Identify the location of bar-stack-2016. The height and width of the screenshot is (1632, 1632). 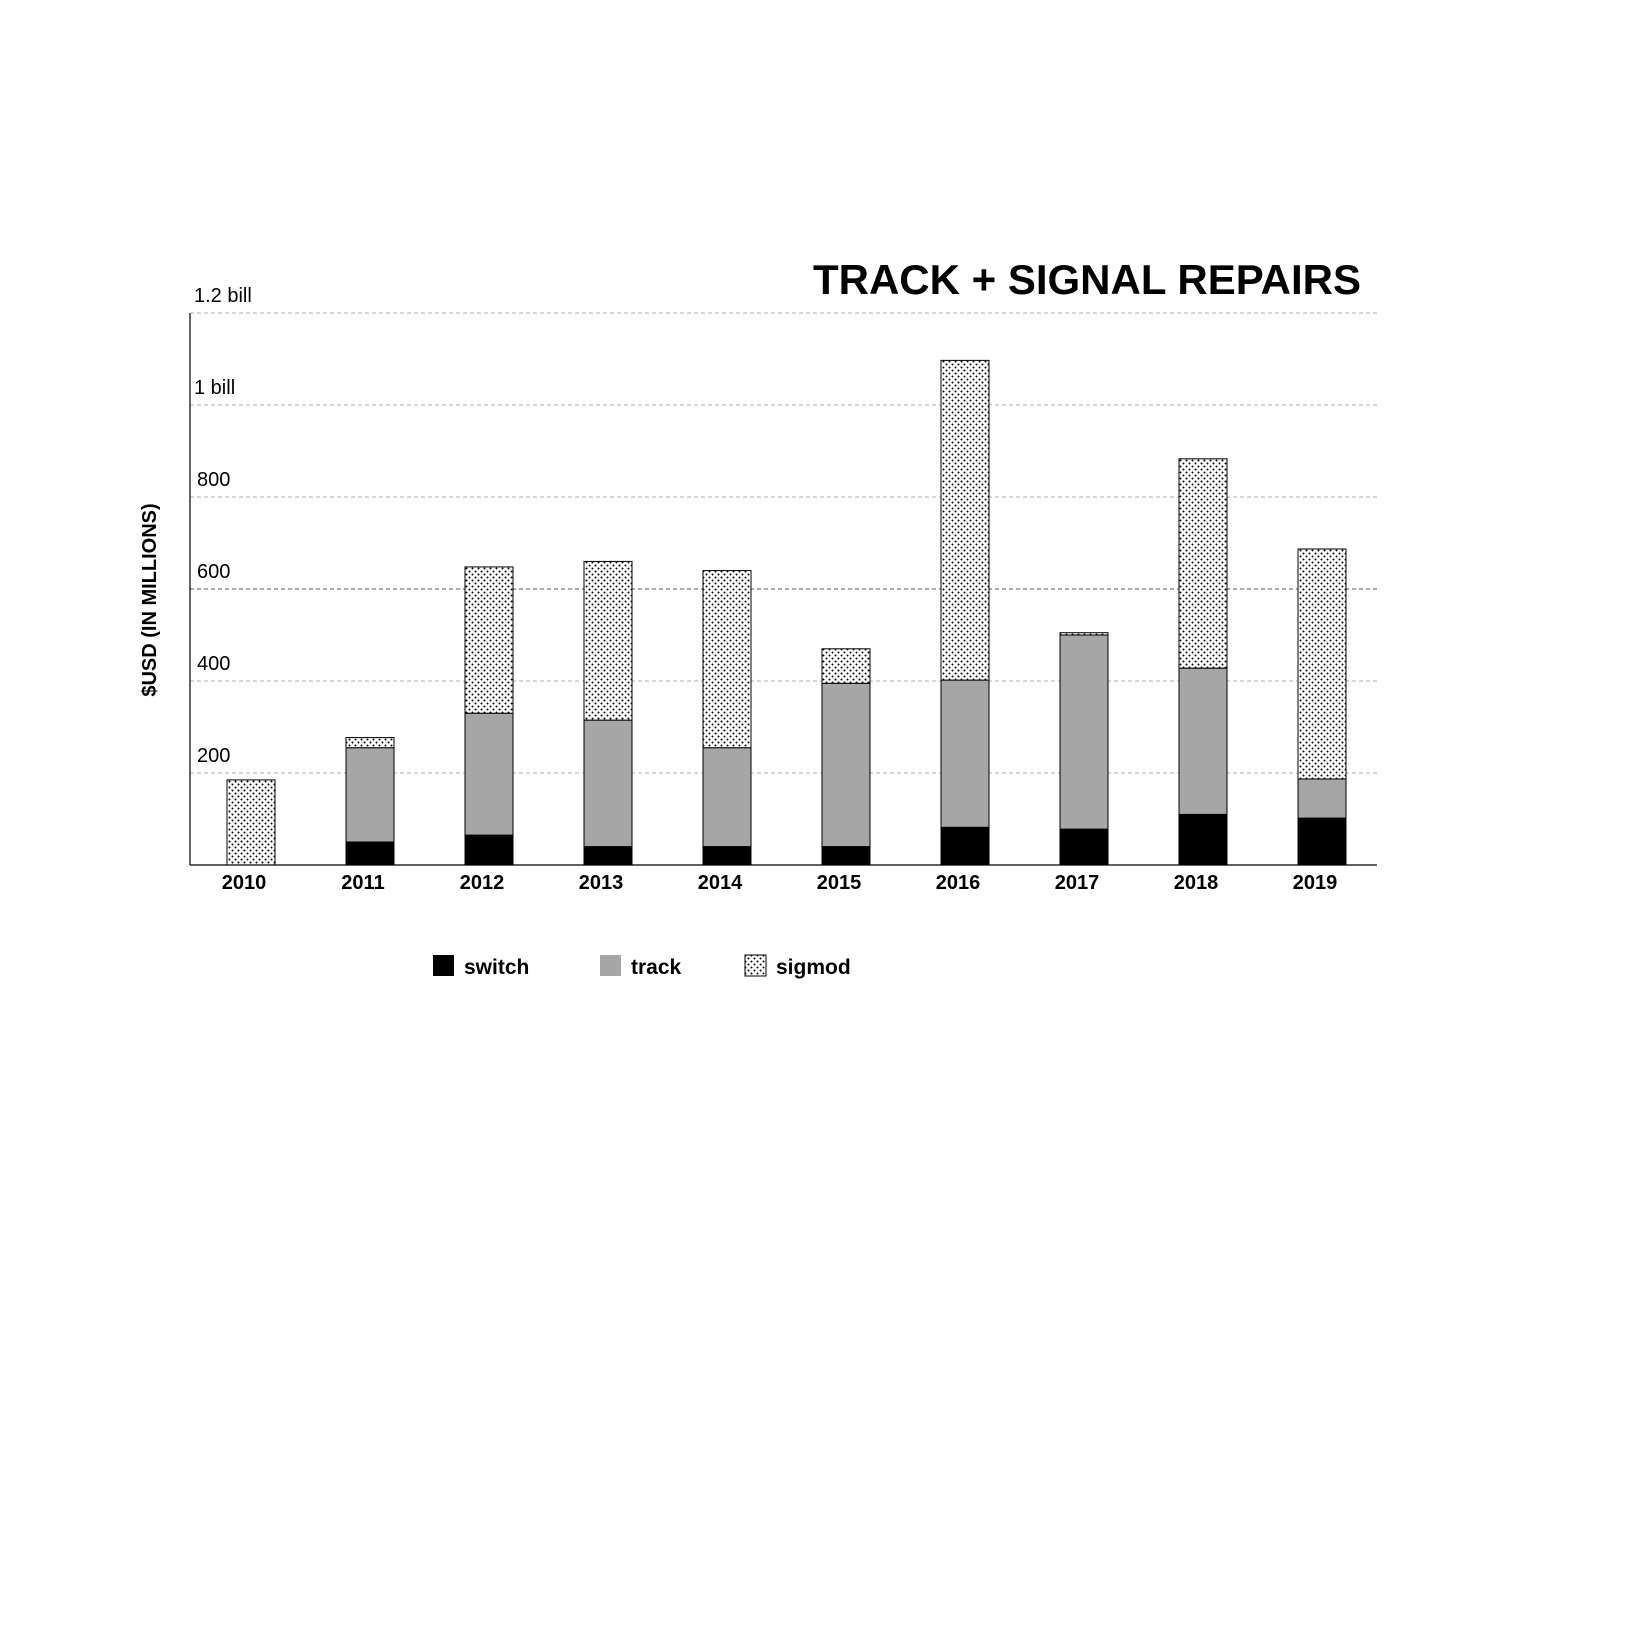
(965, 612).